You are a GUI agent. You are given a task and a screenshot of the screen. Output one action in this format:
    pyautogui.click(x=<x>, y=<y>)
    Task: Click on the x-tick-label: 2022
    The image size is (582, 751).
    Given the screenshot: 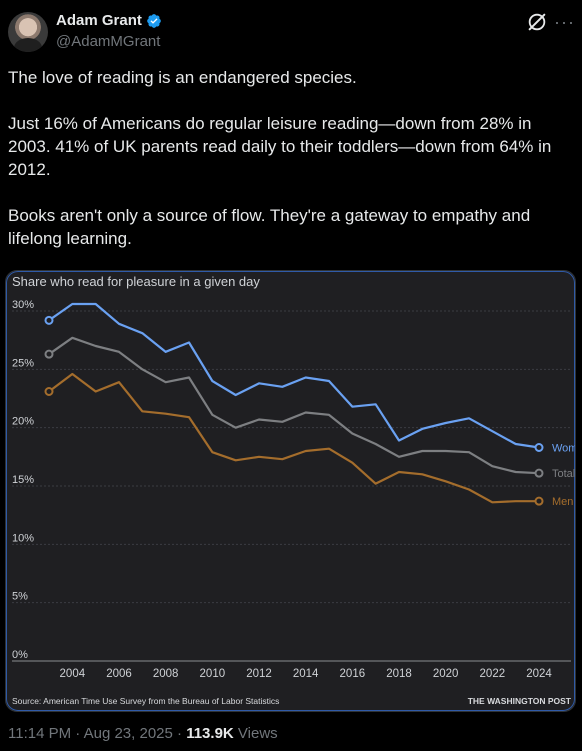 What is the action you would take?
    pyautogui.click(x=493, y=674)
    